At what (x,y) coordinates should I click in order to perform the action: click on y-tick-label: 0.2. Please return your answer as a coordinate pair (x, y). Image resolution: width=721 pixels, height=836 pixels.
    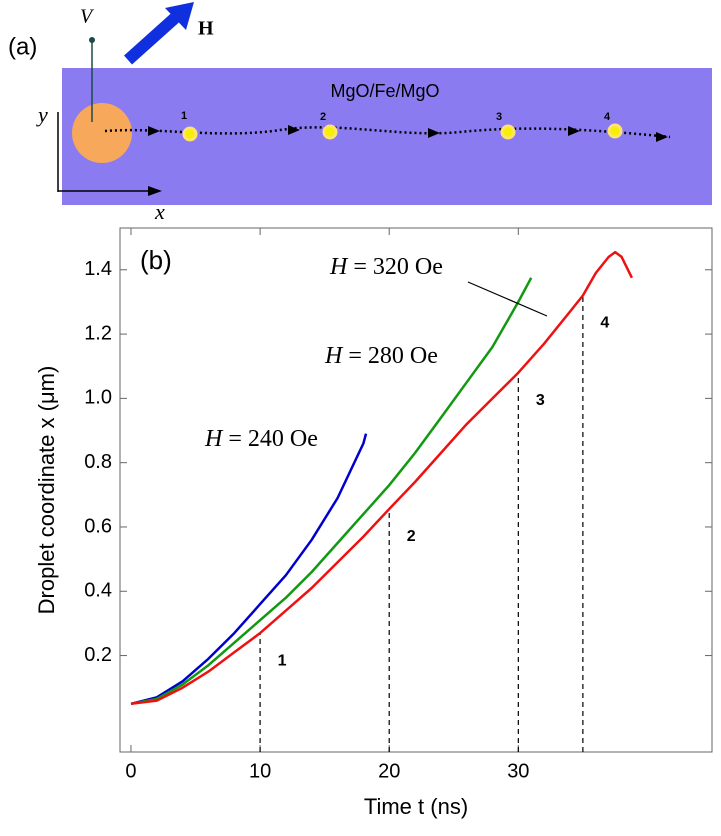
    Looking at the image, I should click on (98, 655).